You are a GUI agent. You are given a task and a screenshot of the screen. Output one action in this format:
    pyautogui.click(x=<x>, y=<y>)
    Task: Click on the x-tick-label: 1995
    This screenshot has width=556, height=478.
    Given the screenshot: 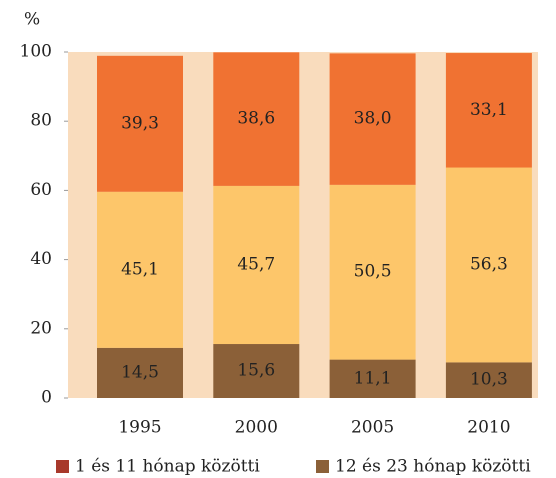 What is the action you would take?
    pyautogui.click(x=139, y=428)
    